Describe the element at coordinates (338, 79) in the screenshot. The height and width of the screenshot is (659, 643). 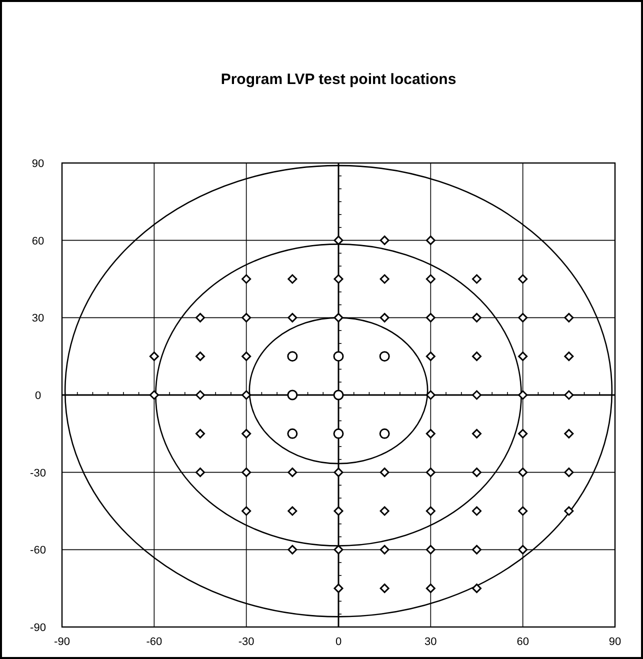
I see `chart-title: Program LVP test point locations` at that location.